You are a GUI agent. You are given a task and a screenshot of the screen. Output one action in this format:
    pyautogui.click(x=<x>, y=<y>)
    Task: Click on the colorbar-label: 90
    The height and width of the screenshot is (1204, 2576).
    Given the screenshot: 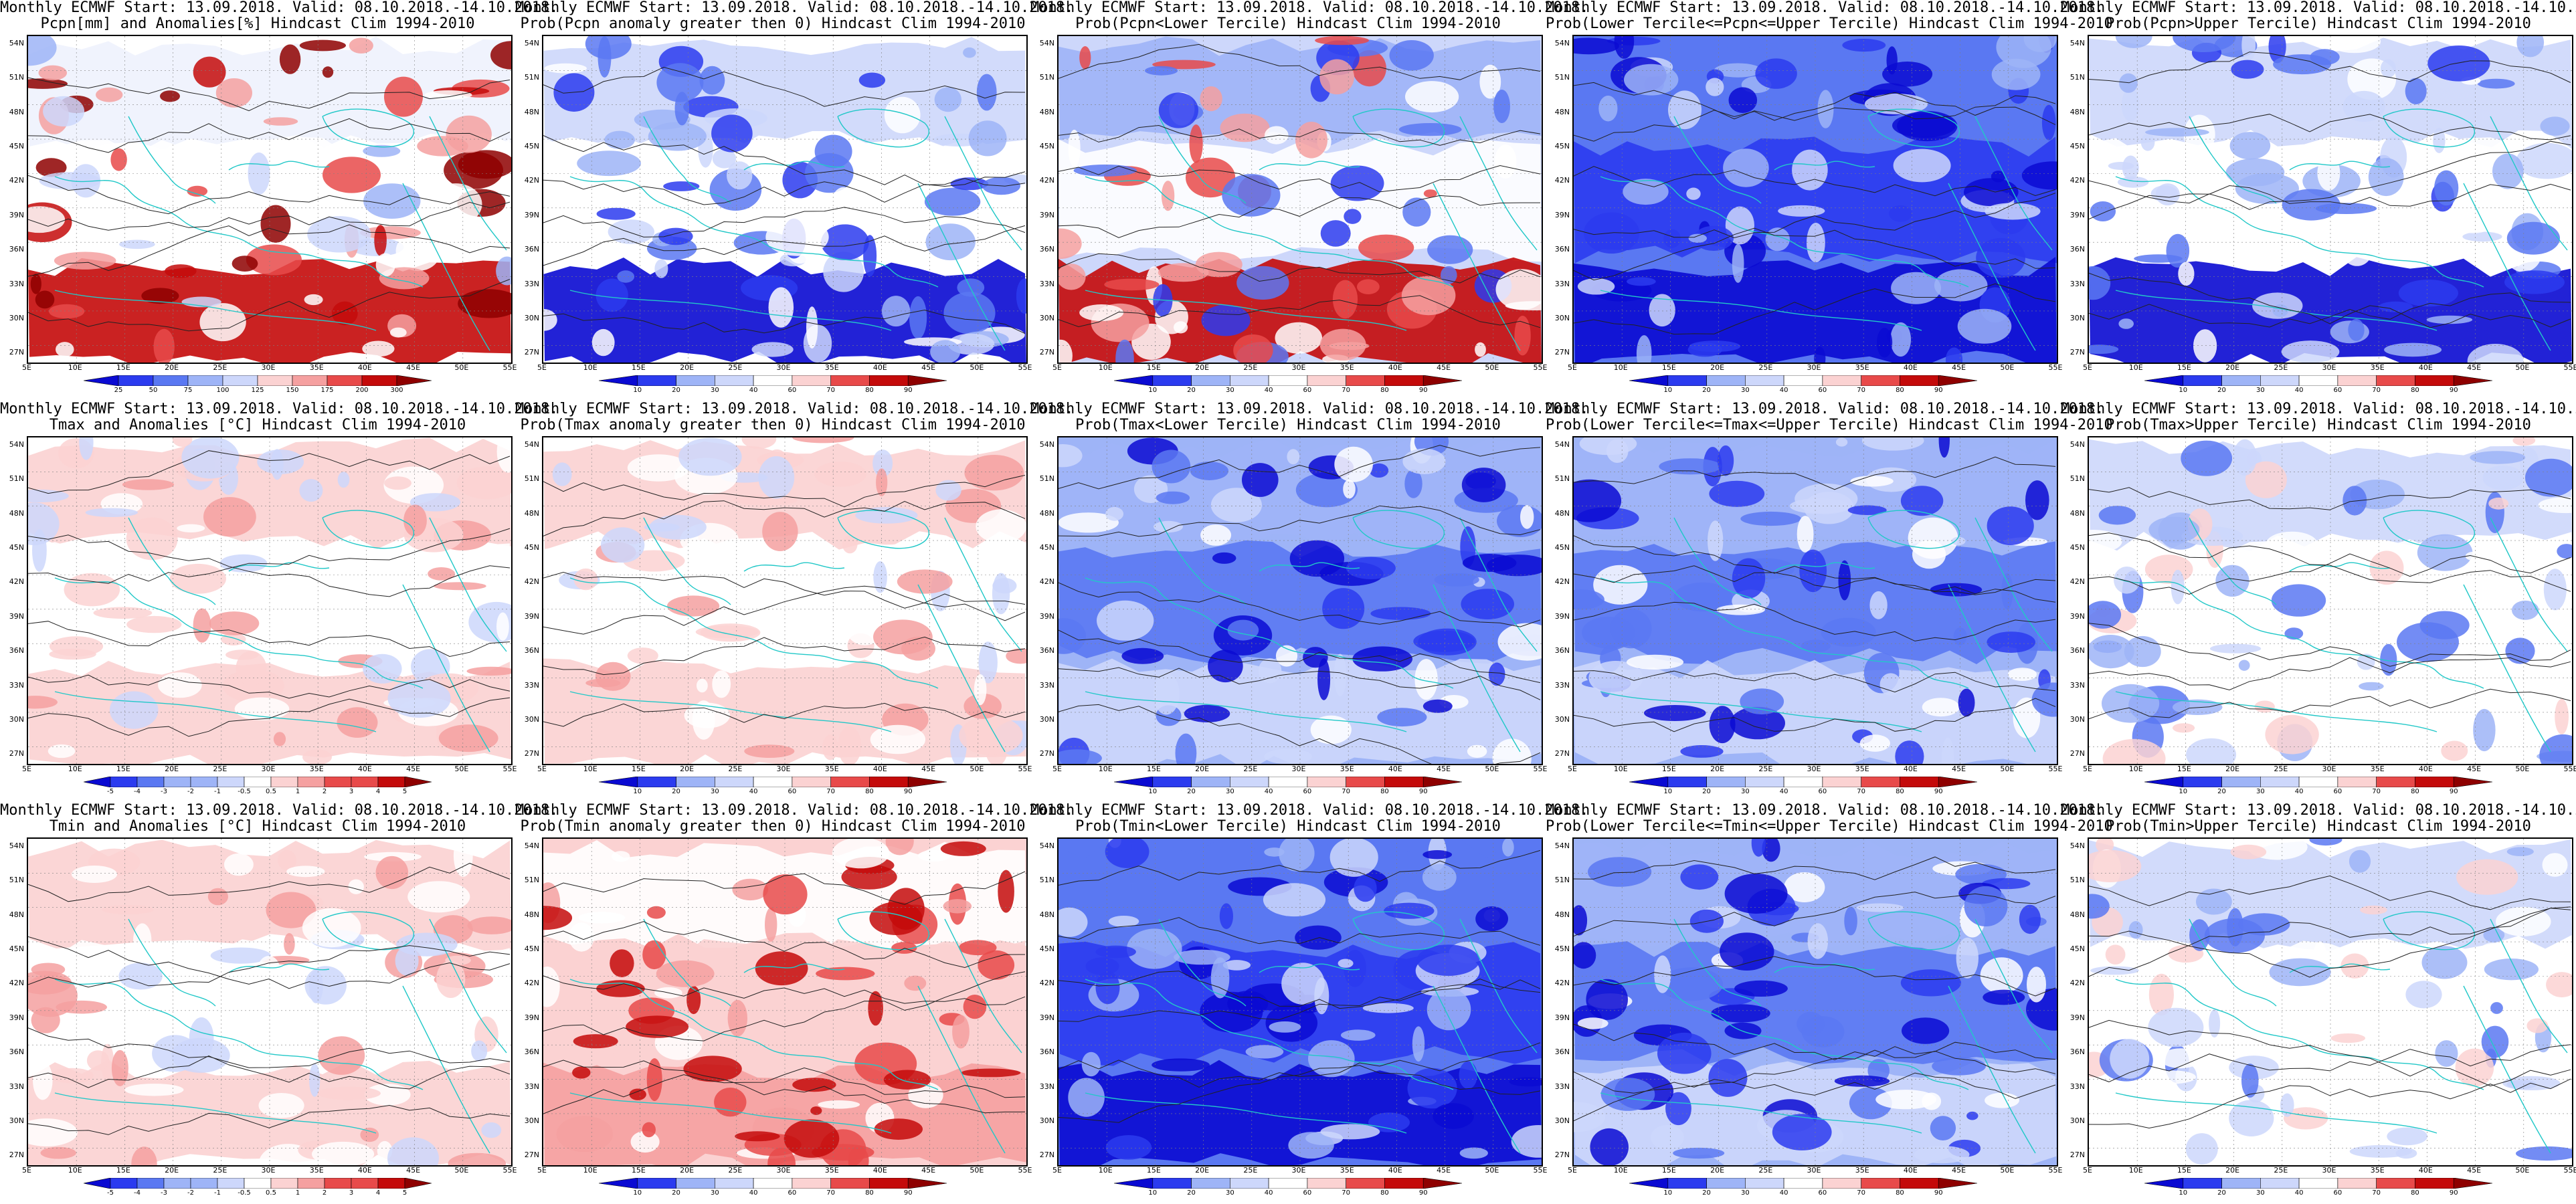 What is the action you would take?
    pyautogui.click(x=908, y=791)
    